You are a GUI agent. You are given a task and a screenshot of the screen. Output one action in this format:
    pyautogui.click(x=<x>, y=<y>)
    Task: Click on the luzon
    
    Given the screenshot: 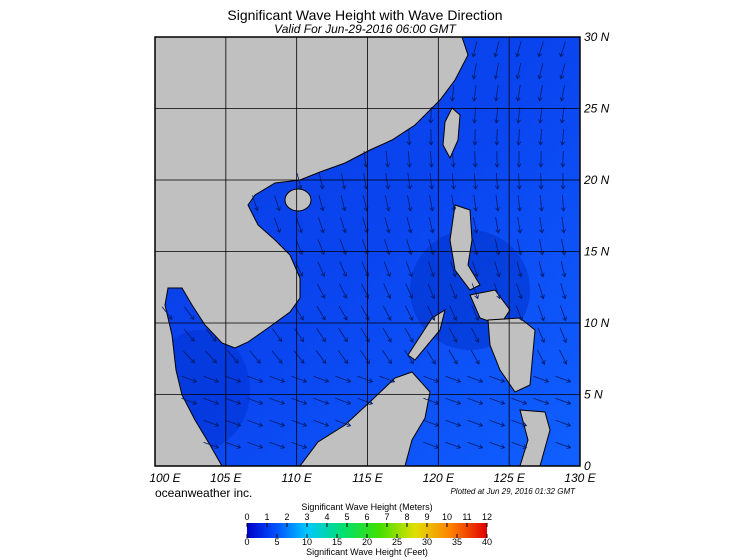 What is the action you would take?
    pyautogui.click(x=465, y=247)
    